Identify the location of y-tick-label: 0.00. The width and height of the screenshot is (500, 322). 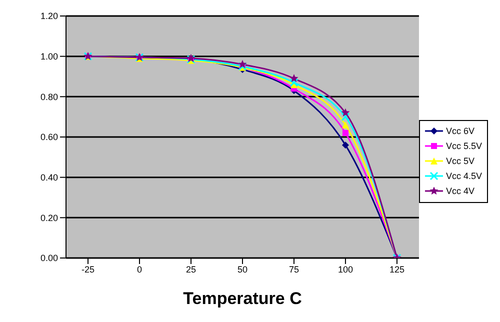
(49, 258).